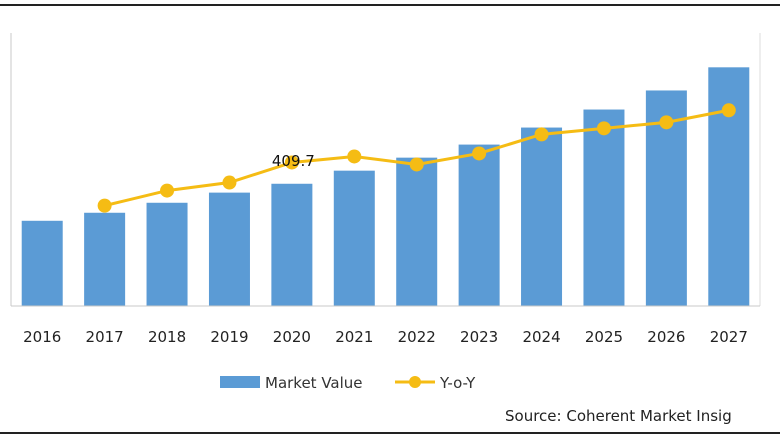 This screenshot has width=780, height=440. What do you see at coordinates (105, 259) in the screenshot?
I see `bar-2017` at bounding box center [105, 259].